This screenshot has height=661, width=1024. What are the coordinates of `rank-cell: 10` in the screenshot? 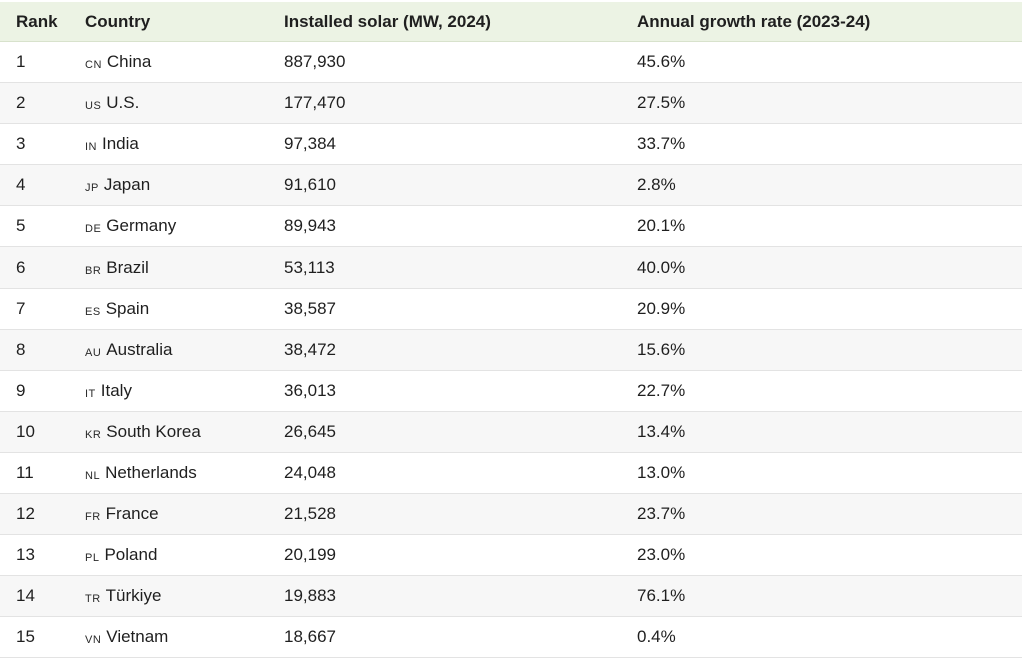 It's located at (25, 431).